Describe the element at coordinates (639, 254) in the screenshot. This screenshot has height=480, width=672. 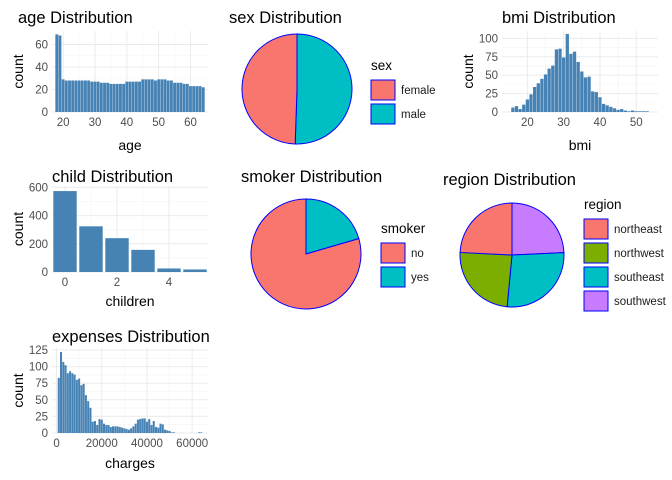
I see `legend-label: northwest` at that location.